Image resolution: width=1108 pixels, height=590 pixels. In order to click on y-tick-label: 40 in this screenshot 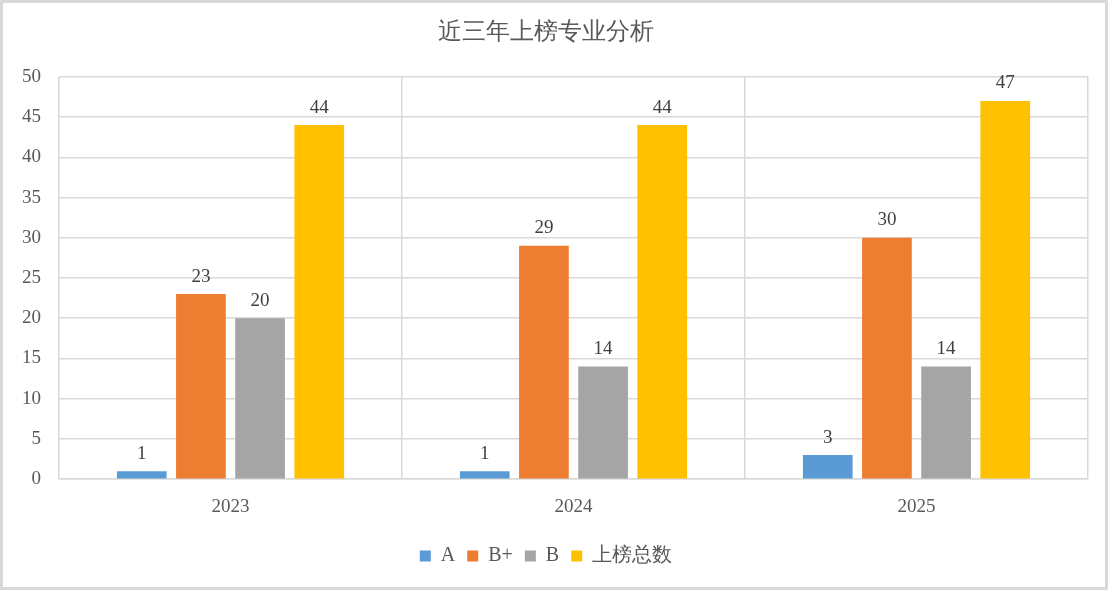, I will do `click(31, 156)`.